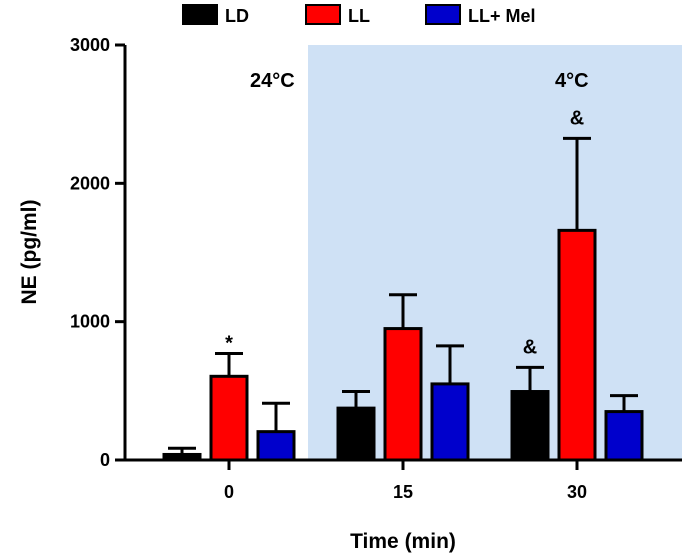 The image size is (686, 560). I want to click on y-tick-label-3: 3000, so click(90, 45).